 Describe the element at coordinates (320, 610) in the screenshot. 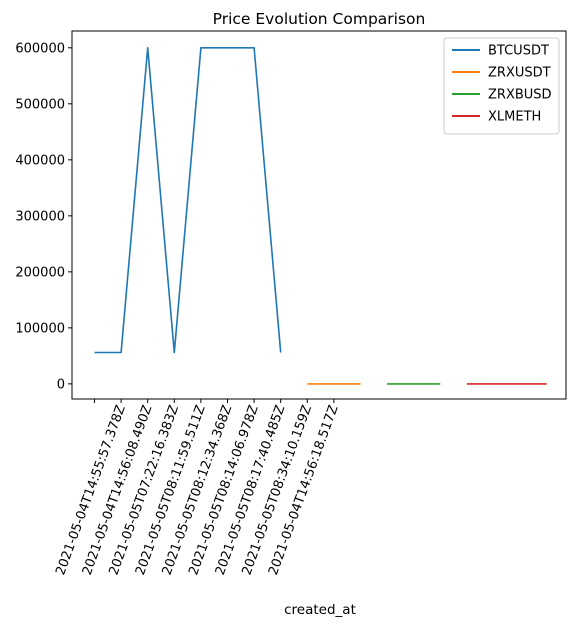

I see `x-axis-label: created_at` at that location.